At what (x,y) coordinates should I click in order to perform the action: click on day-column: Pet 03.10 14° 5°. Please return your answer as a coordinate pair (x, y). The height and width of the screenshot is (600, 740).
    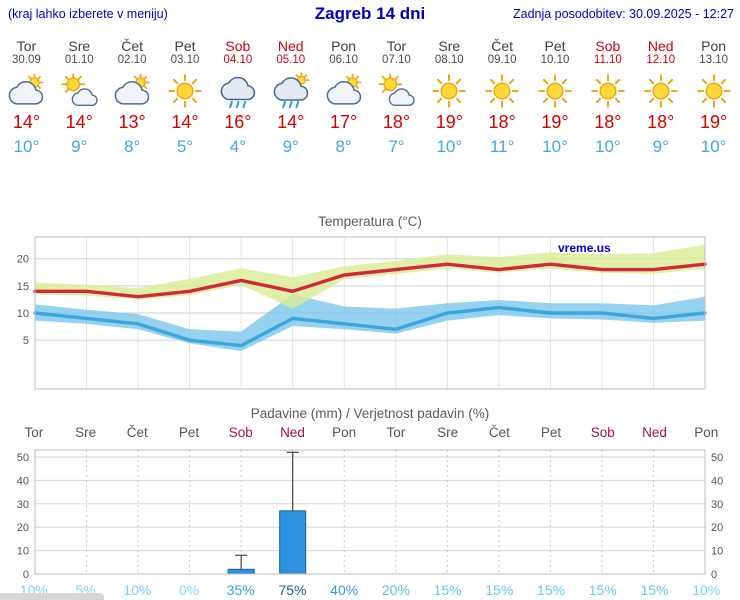
    Looking at the image, I should click on (185, 97).